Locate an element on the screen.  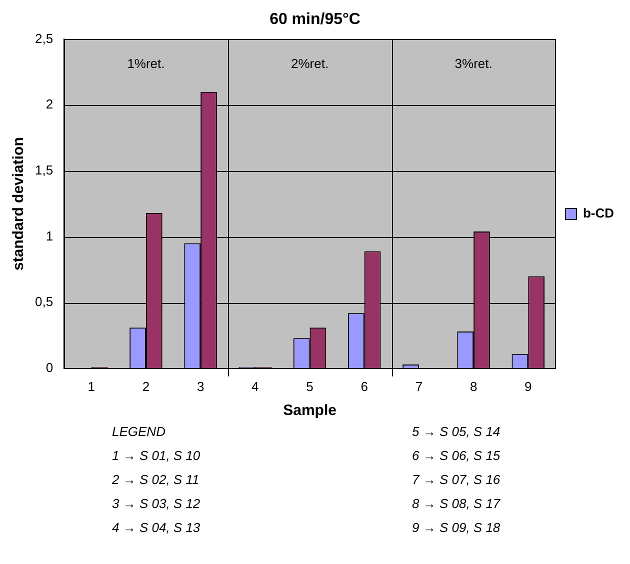
x-tick-label: 4 is located at coordinates (255, 386).